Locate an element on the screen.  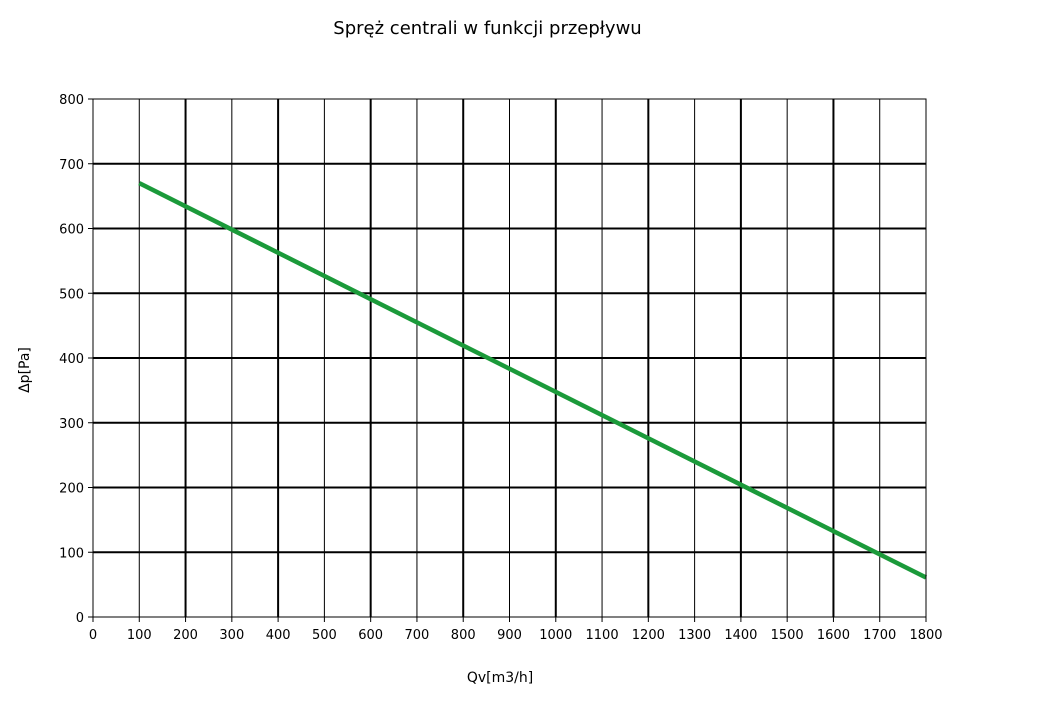
x-tick-label: 1800 is located at coordinates (925, 635).